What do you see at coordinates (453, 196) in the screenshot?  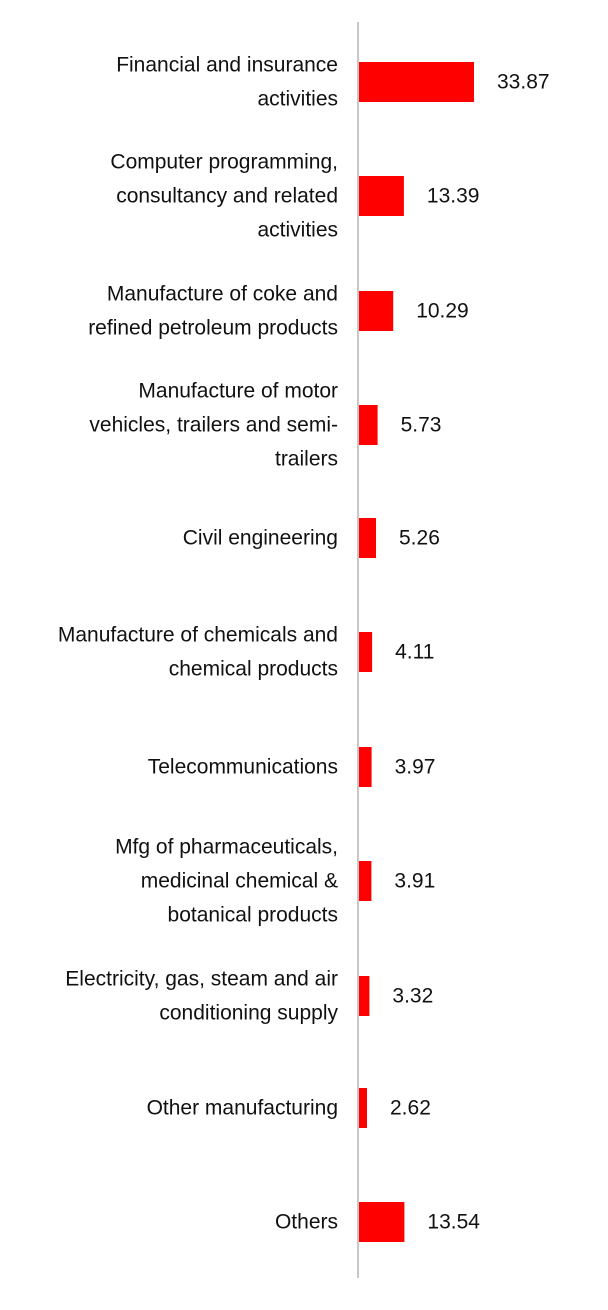 I see `data-label: 13.39` at bounding box center [453, 196].